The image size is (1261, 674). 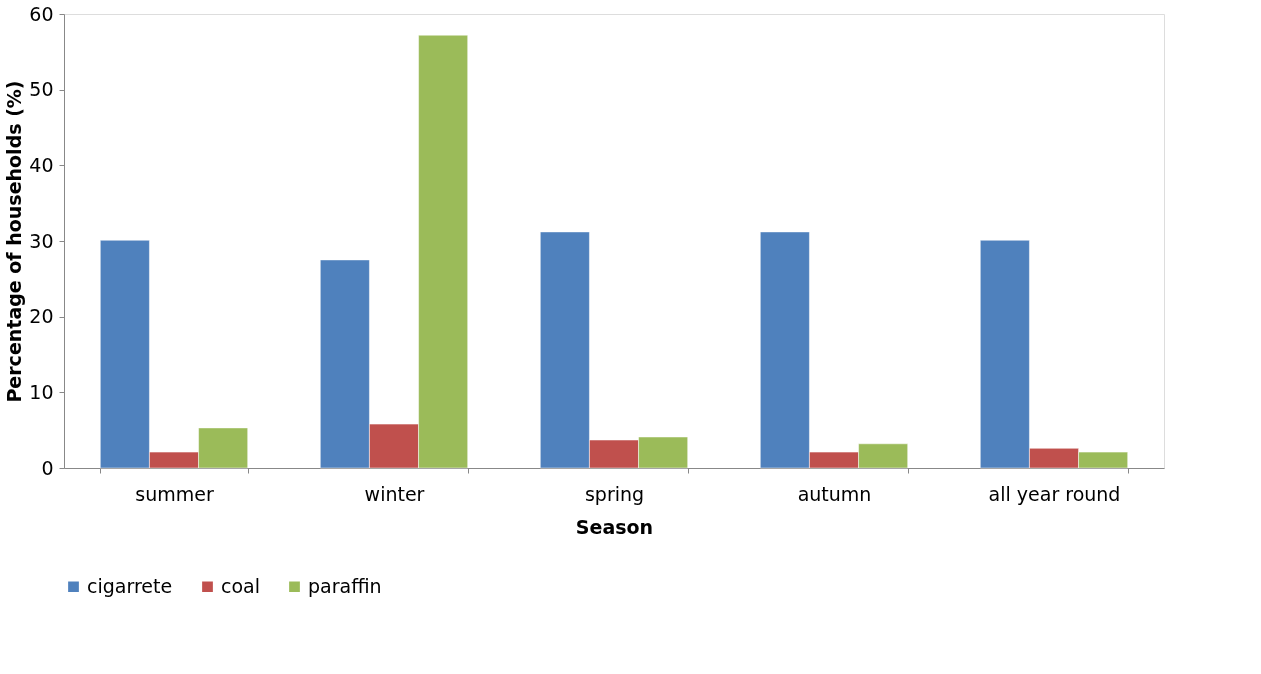 What do you see at coordinates (130, 585) in the screenshot?
I see `legend-label: cigarrete` at bounding box center [130, 585].